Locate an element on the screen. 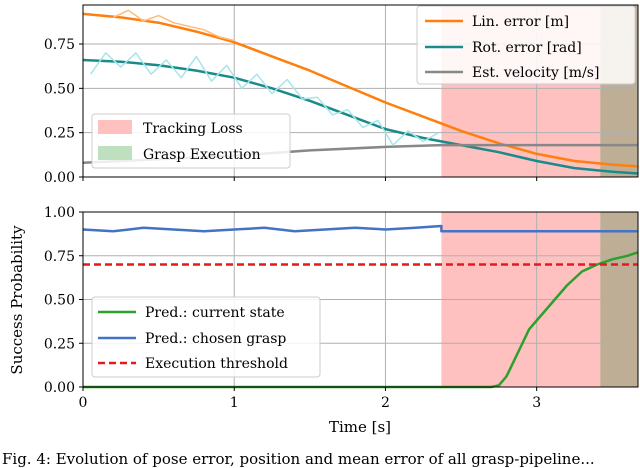 This screenshot has width=640, height=468. legend-top-left: Tracking Loss Grasp Execution is located at coordinates (191, 141).